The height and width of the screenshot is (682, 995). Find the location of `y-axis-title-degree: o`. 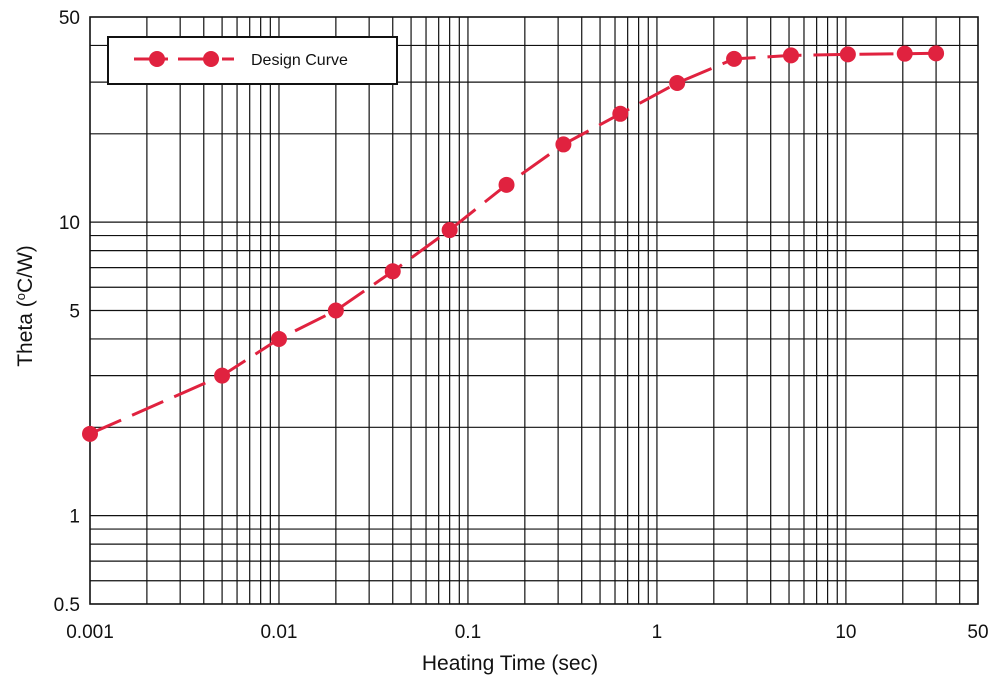

y-axis-title-degree: o is located at coordinates (20, 296).